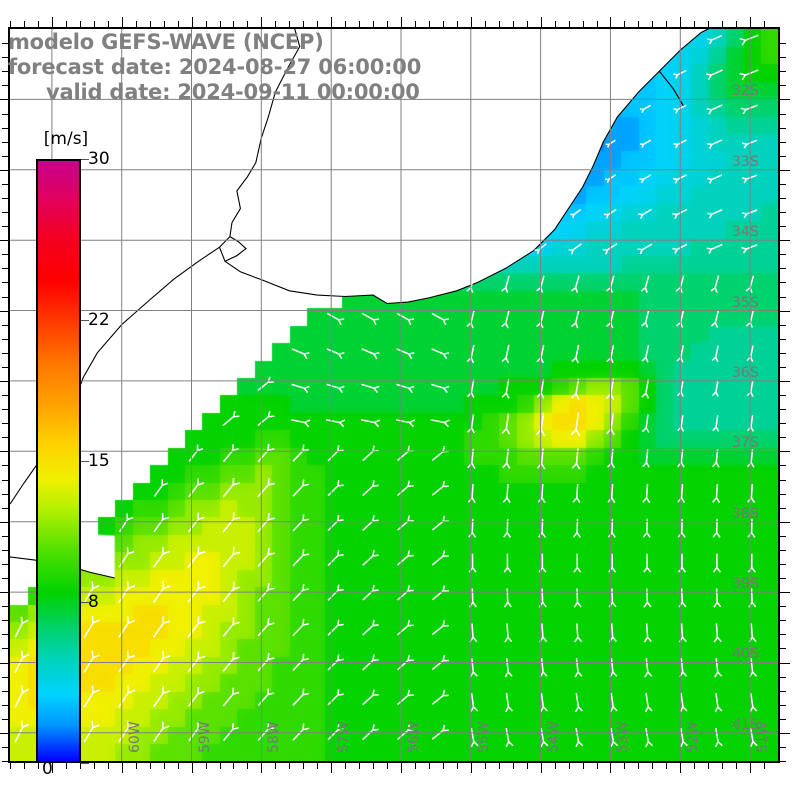  Describe the element at coordinates (745, 654) in the screenshot. I see `lat-label-40S: 40S` at that location.